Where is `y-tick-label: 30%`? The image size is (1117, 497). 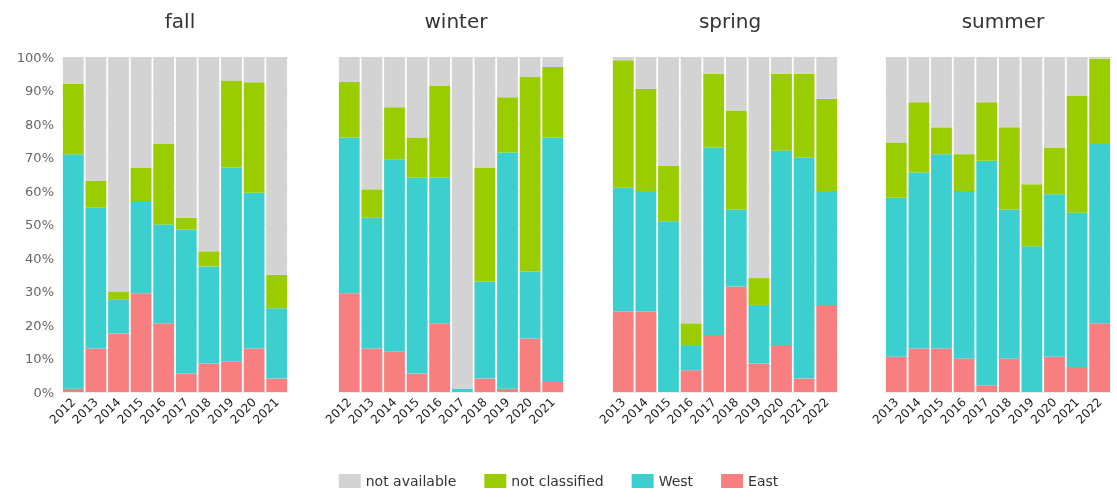
y-tick-label: 30% is located at coordinates (39, 291).